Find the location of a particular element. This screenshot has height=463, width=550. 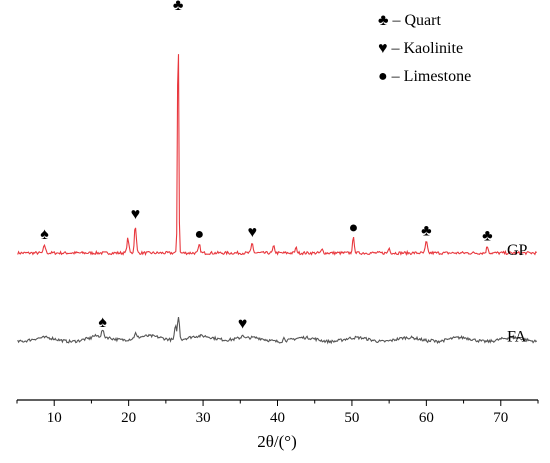

series-line-fa is located at coordinates (277, 331).